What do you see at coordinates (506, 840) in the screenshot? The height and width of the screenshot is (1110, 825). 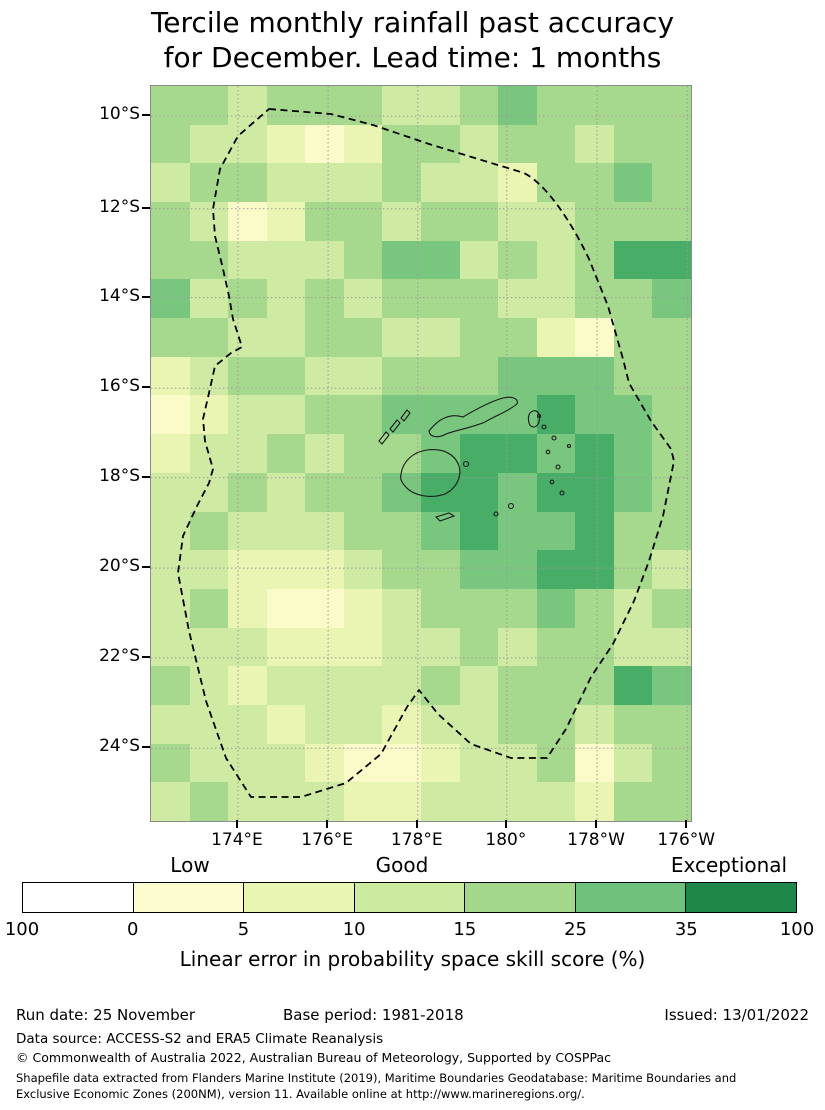 I see `x-axis-label: 180°` at bounding box center [506, 840].